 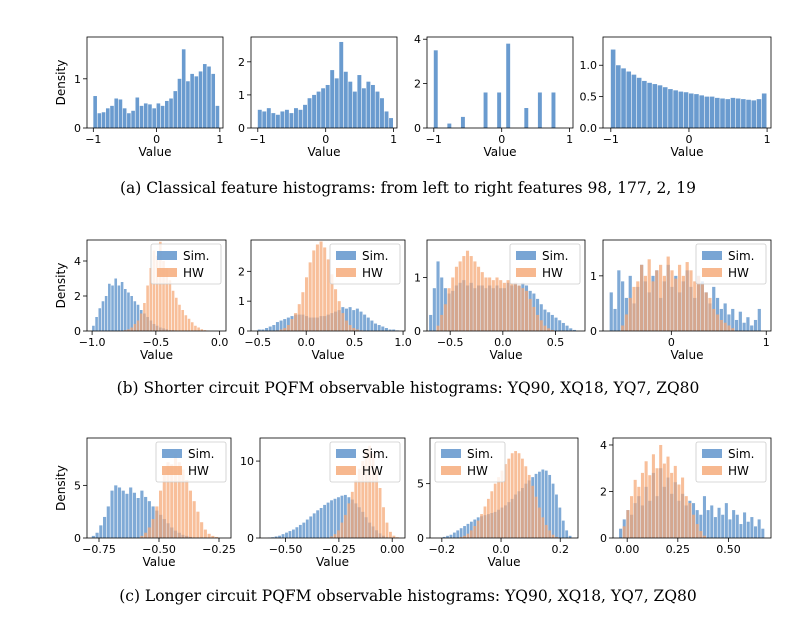 I want to click on y-tick-label: 10, so click(x=247, y=461).